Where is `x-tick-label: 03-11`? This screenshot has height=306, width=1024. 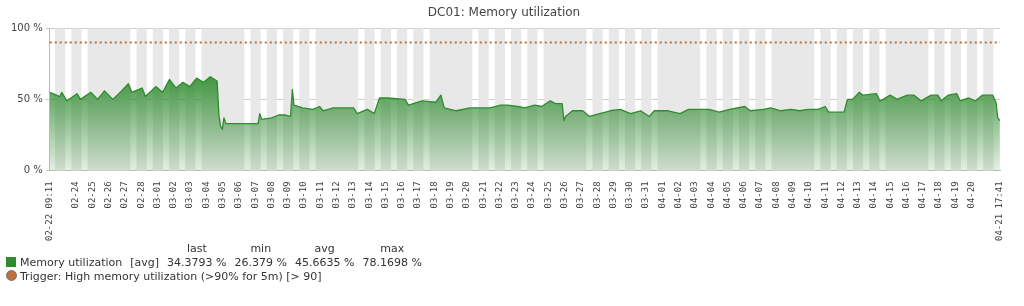
x-tick-label: 03-11 is located at coordinates (319, 195).